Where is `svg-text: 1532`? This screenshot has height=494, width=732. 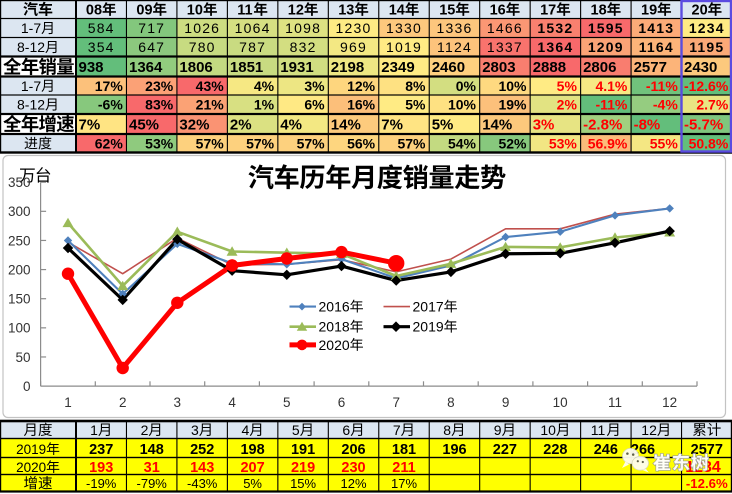 svg-text: 1532 is located at coordinates (555, 28).